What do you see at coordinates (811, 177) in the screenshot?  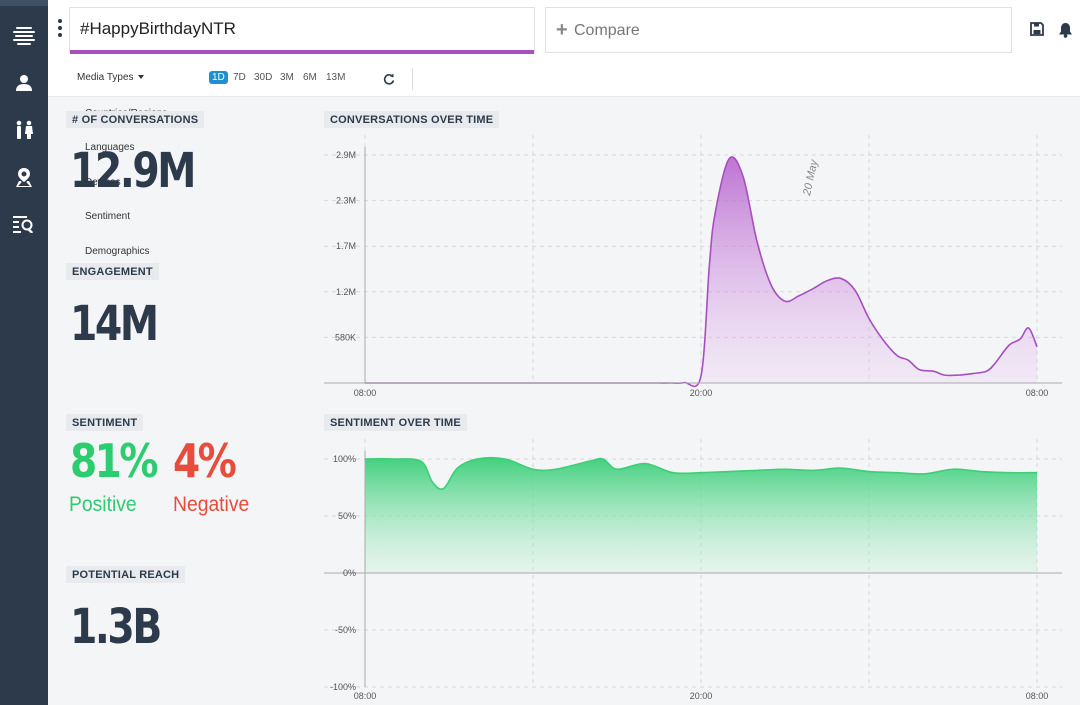 I see `conversations-date-annotation: 20 May` at bounding box center [811, 177].